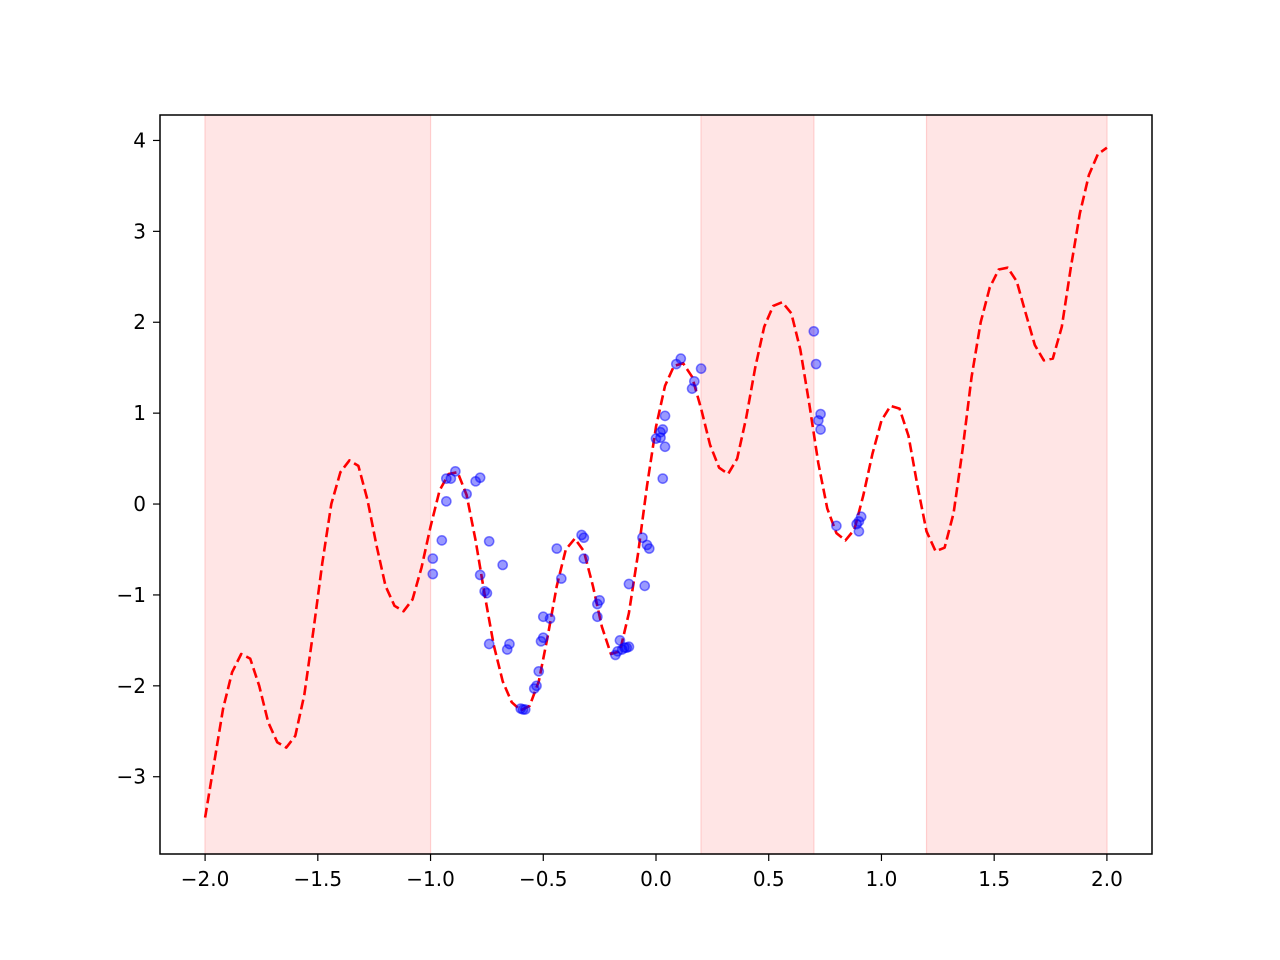 The width and height of the screenshot is (1280, 960). Describe the element at coordinates (139, 413) in the screenshot. I see `y-tick-label: 1` at that location.